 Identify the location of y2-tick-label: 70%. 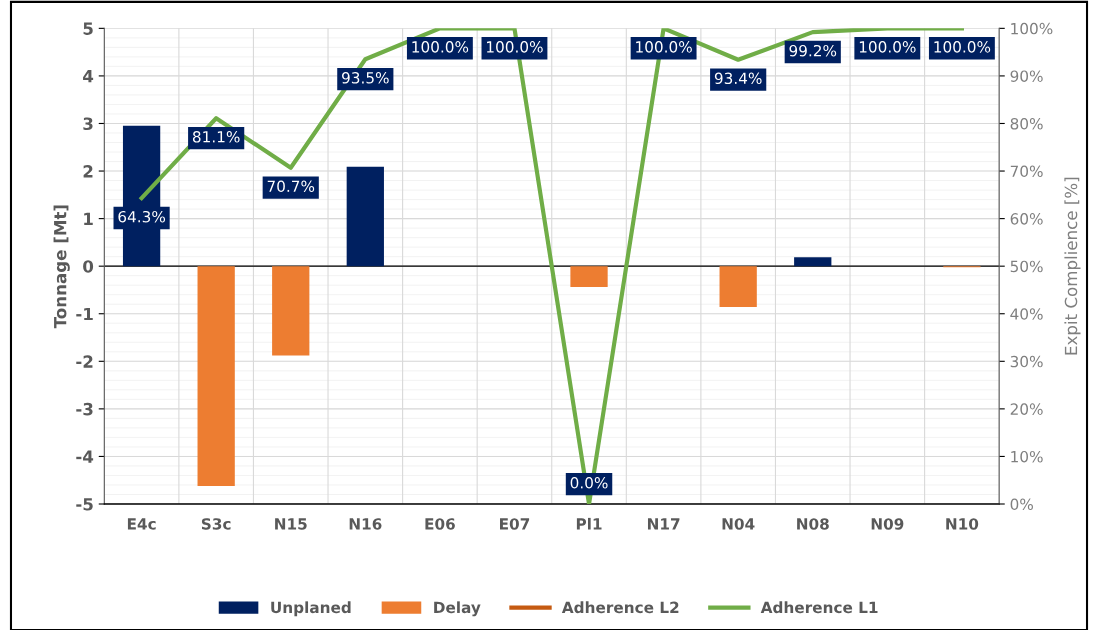
(1026, 171).